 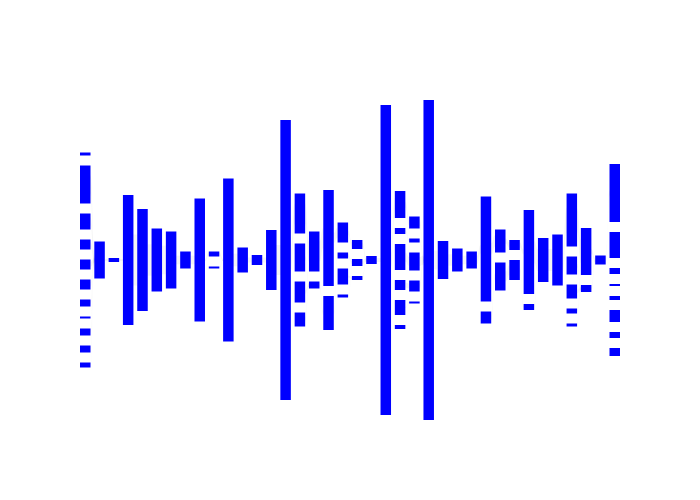 I want to click on sankey-link-c29-n0, so click(x=507, y=243).